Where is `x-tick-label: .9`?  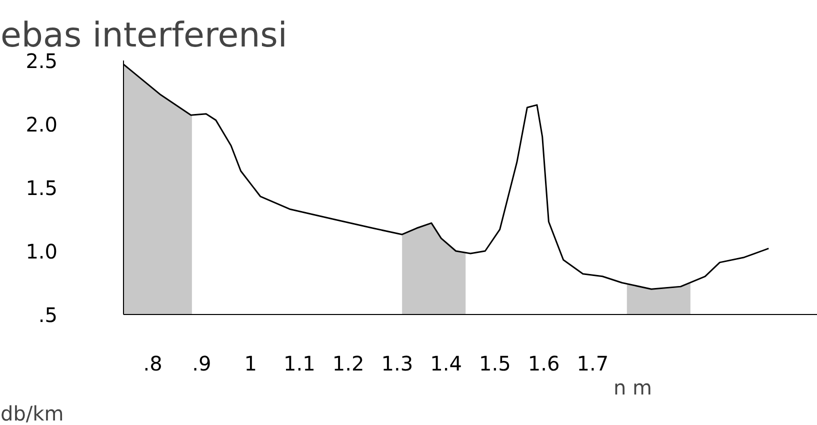
x-tick-label: .9 is located at coordinates (202, 364).